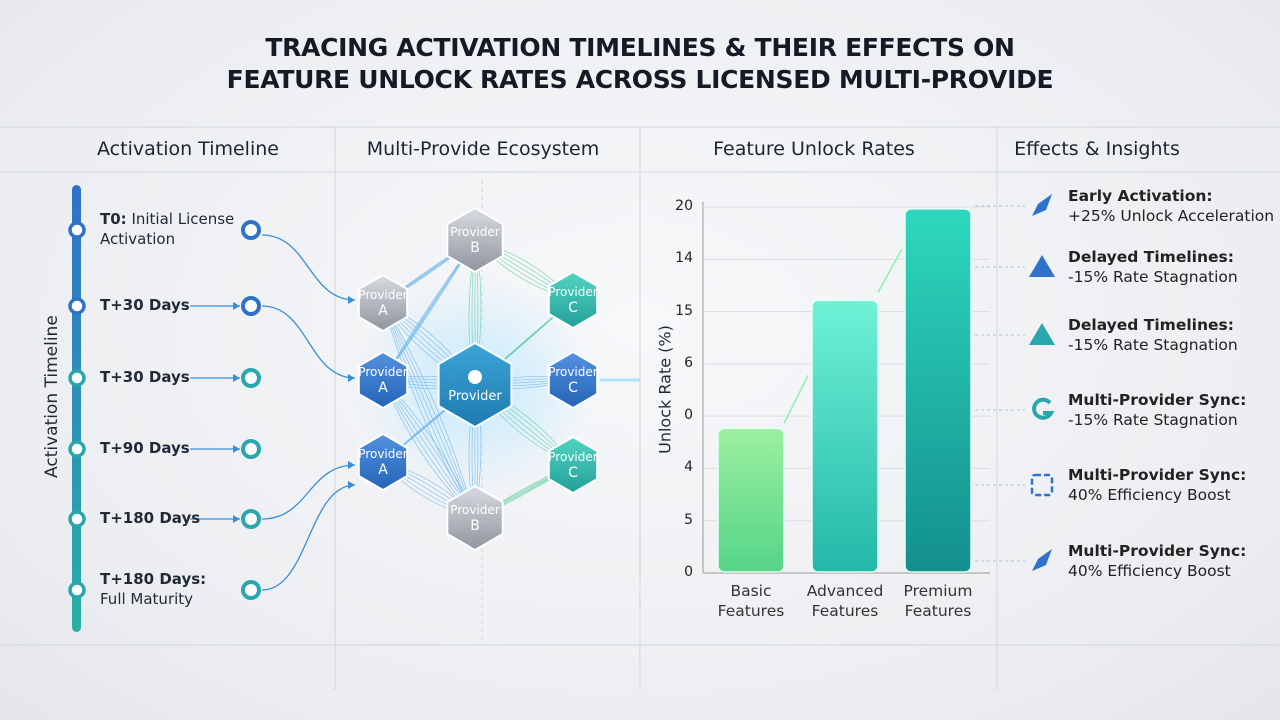  I want to click on timeline-detail: Initial License Activation, so click(167, 229).